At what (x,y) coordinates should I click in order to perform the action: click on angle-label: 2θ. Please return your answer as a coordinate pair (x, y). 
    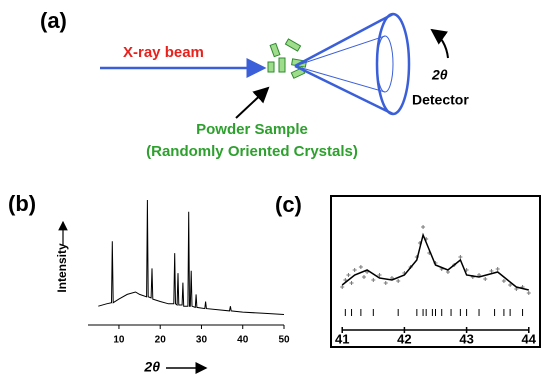
    Looking at the image, I should click on (439, 75).